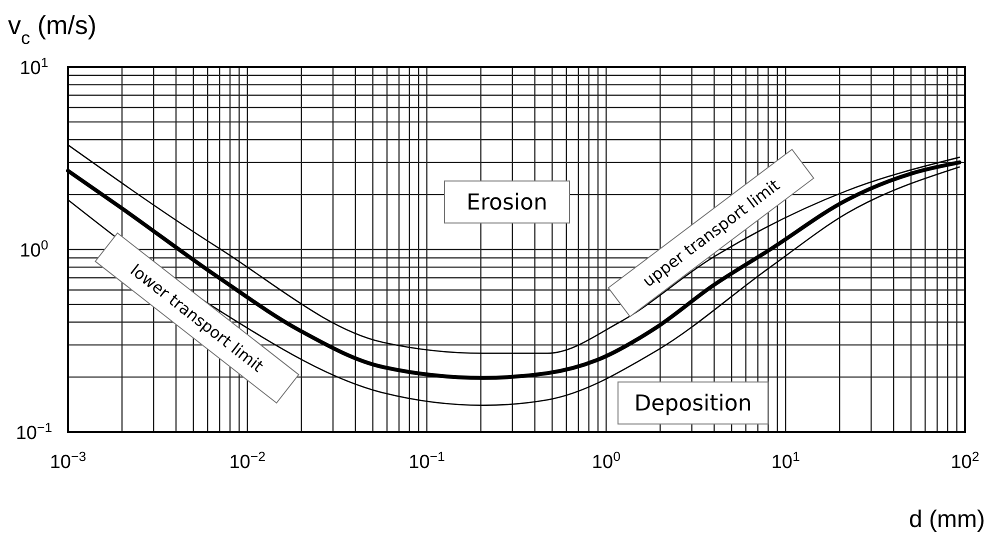 The width and height of the screenshot is (996, 543). Describe the element at coordinates (785, 460) in the screenshot. I see `x-tick-label: 10$^{1}$` at that location.